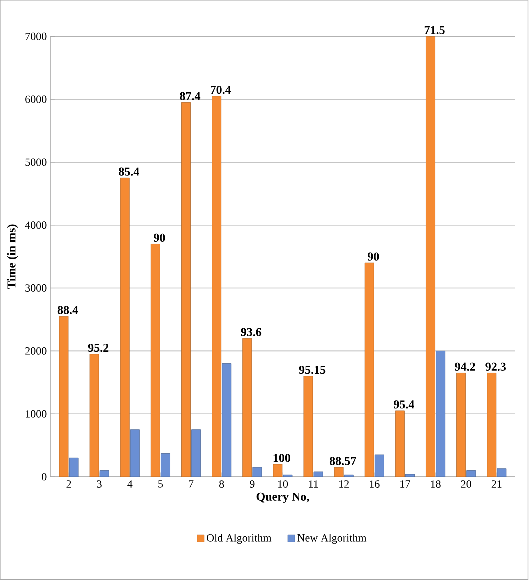 The width and height of the screenshot is (529, 580). I want to click on x-tick-label: 7, so click(191, 484).